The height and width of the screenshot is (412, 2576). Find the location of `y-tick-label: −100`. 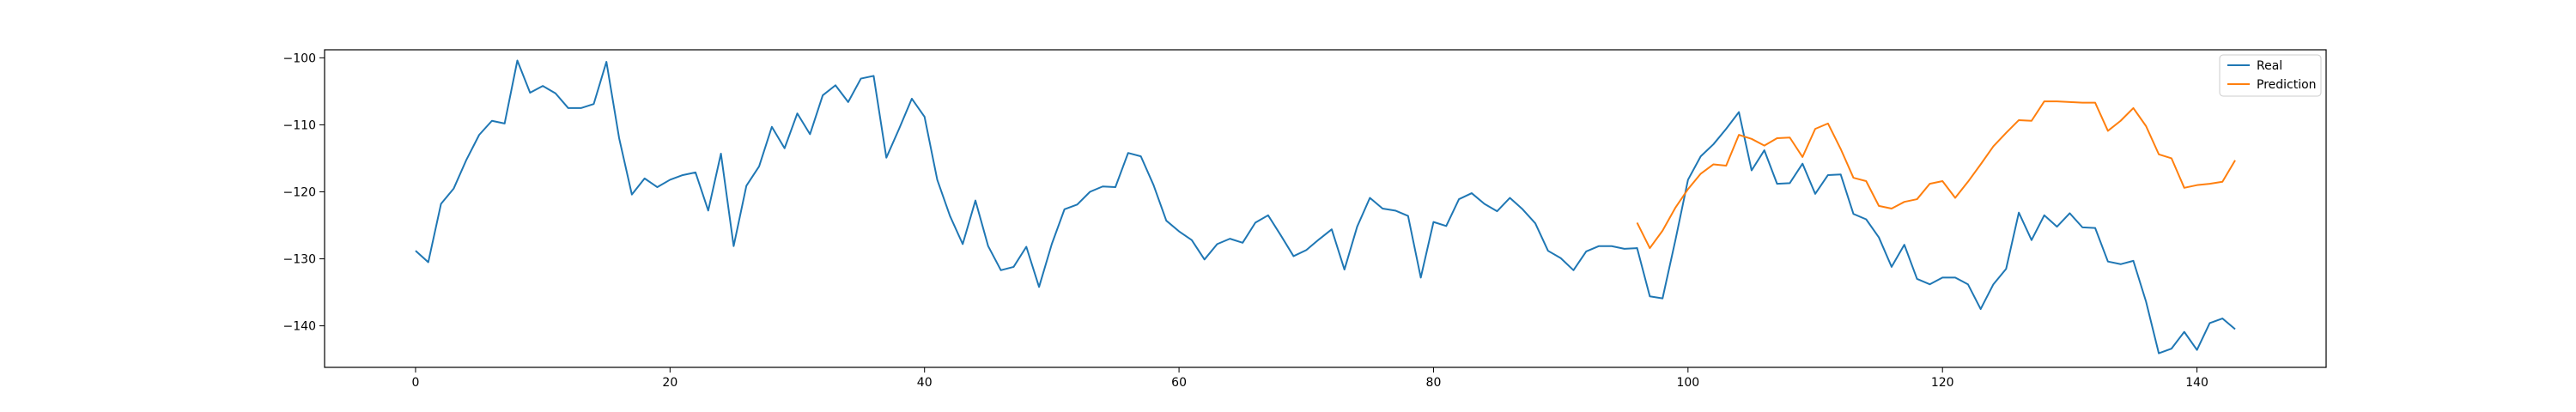

y-tick-label: −100 is located at coordinates (300, 58).